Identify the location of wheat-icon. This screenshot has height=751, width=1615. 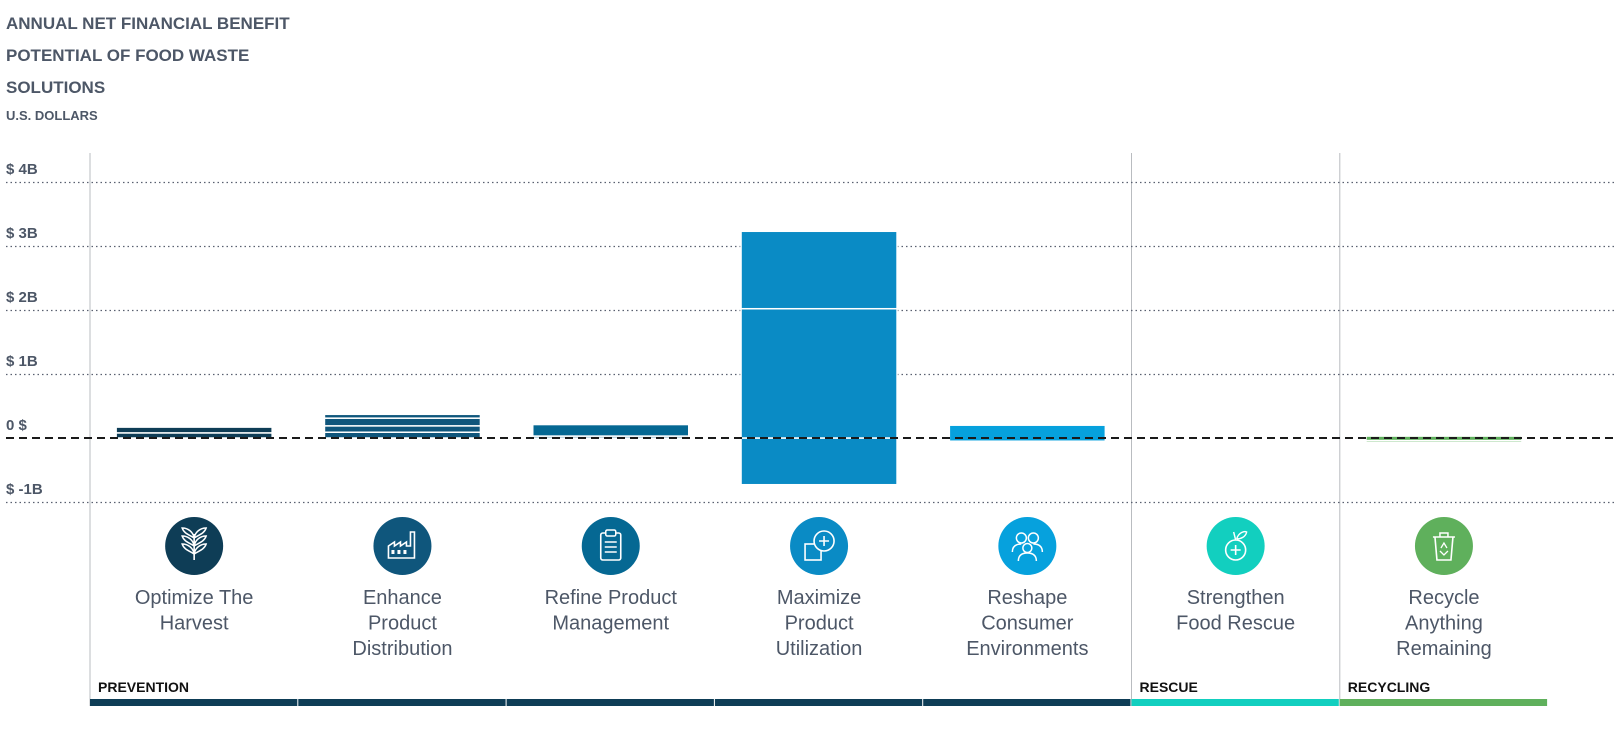
(194, 543).